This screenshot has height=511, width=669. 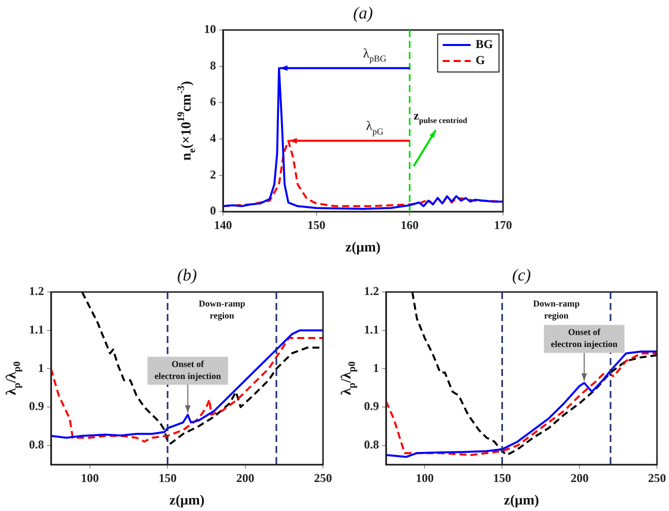 What do you see at coordinates (187, 120) in the screenshot?
I see `y-axis-title: ne(×1019cm-3)` at bounding box center [187, 120].